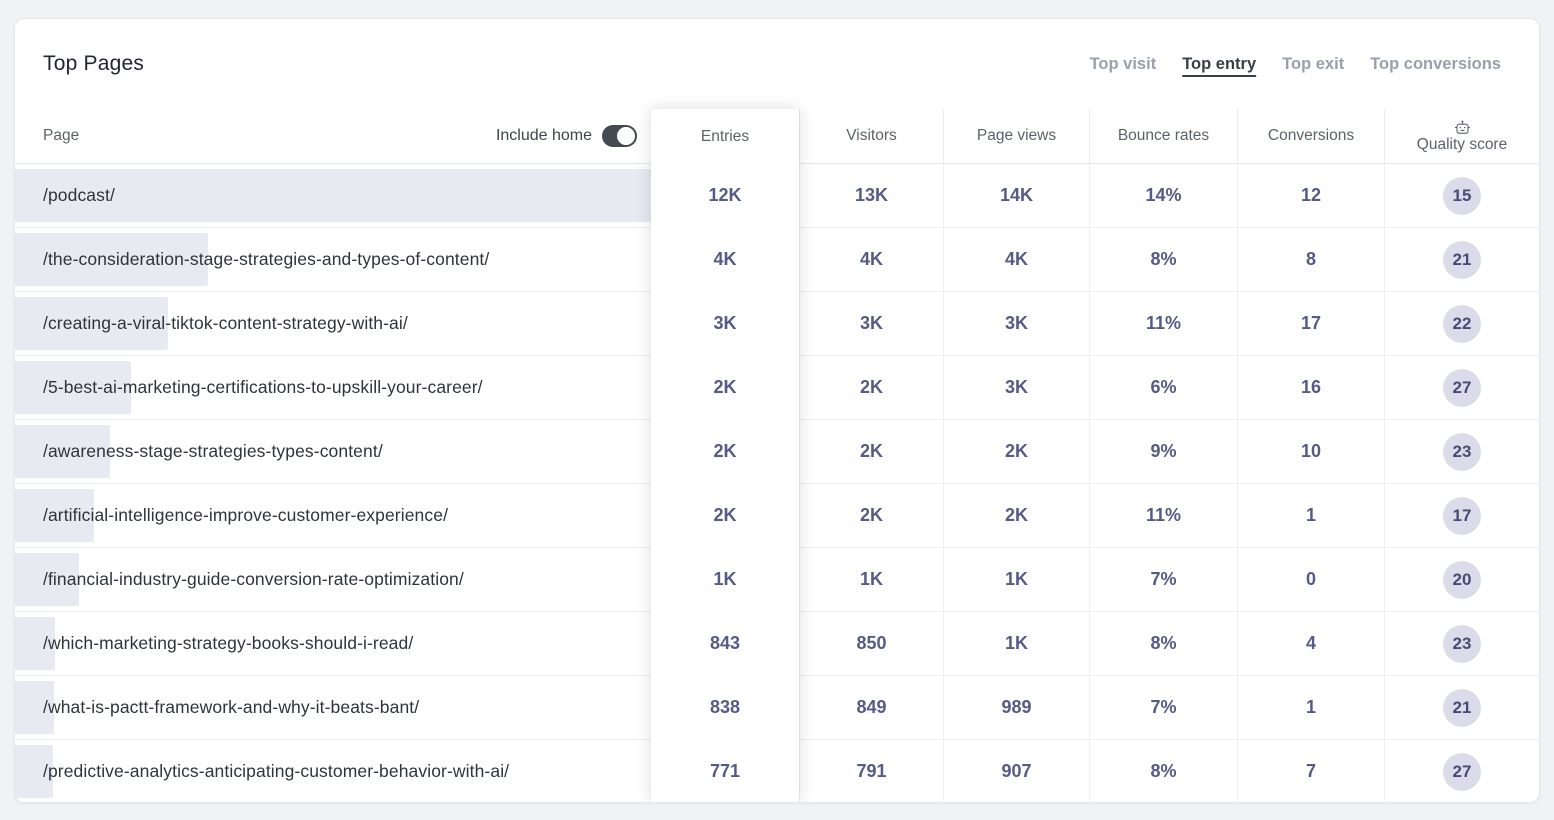  I want to click on column-header-entries: Entries, so click(725, 136).